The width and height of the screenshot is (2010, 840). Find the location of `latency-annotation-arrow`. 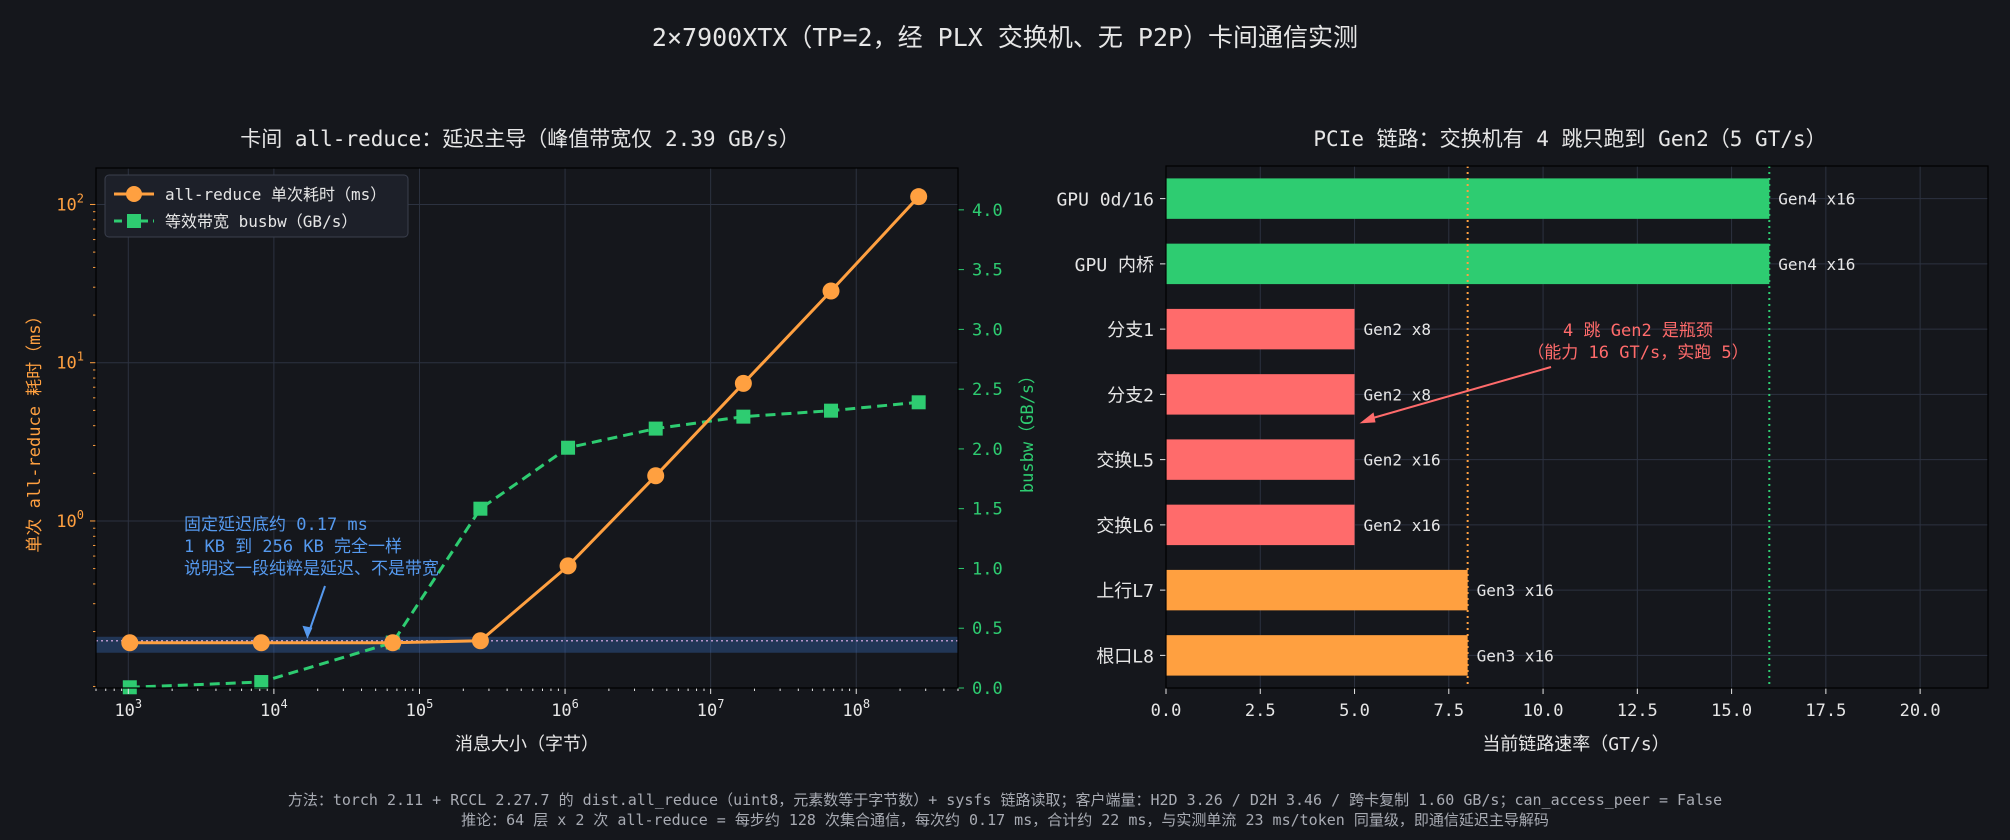

latency-annotation-arrow is located at coordinates (314, 612).